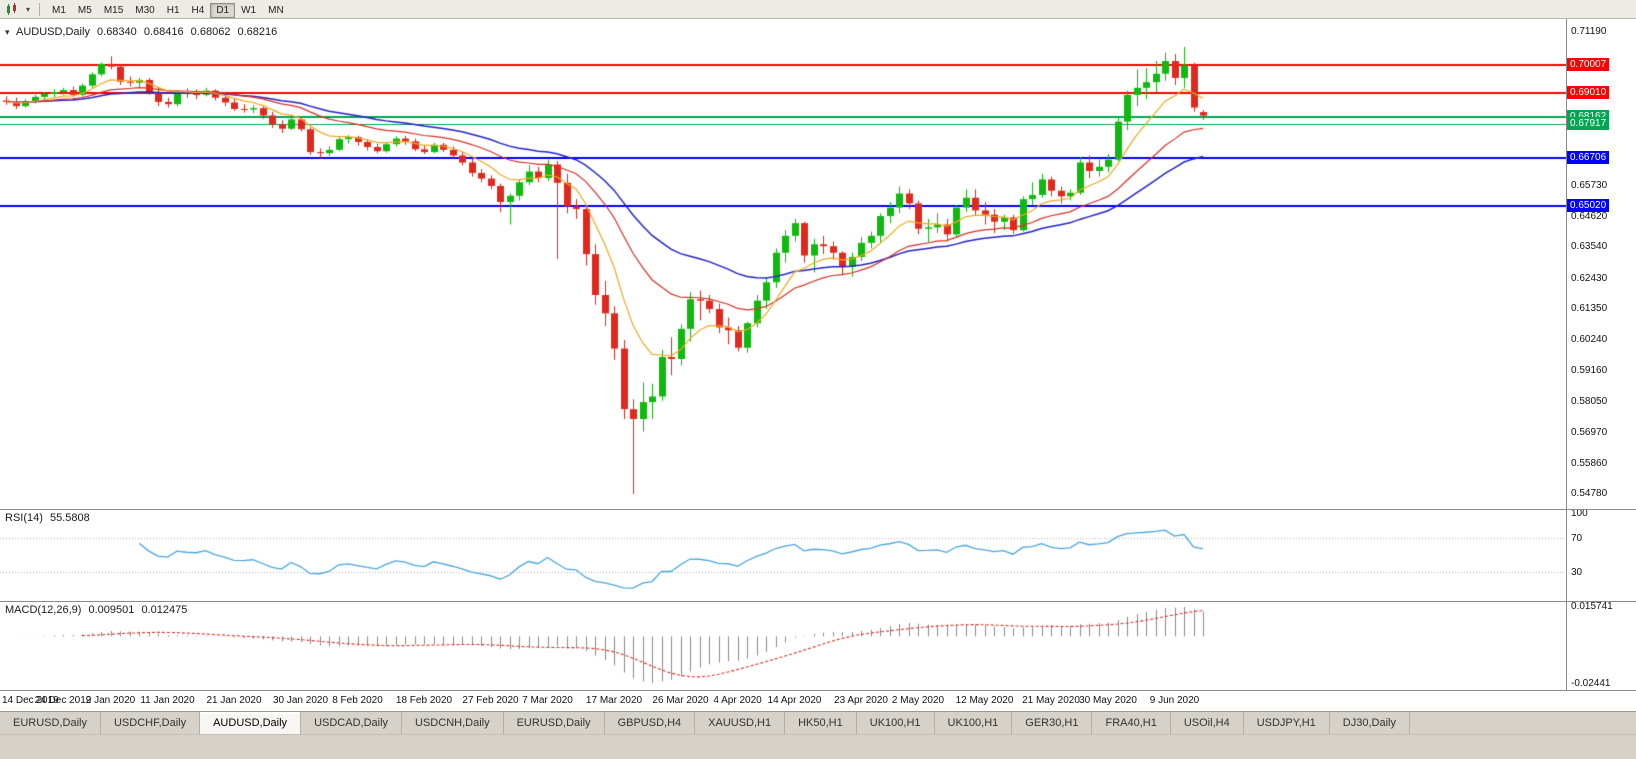  Describe the element at coordinates (248, 10) in the screenshot. I see `timeframe-button-W1: W1` at that location.